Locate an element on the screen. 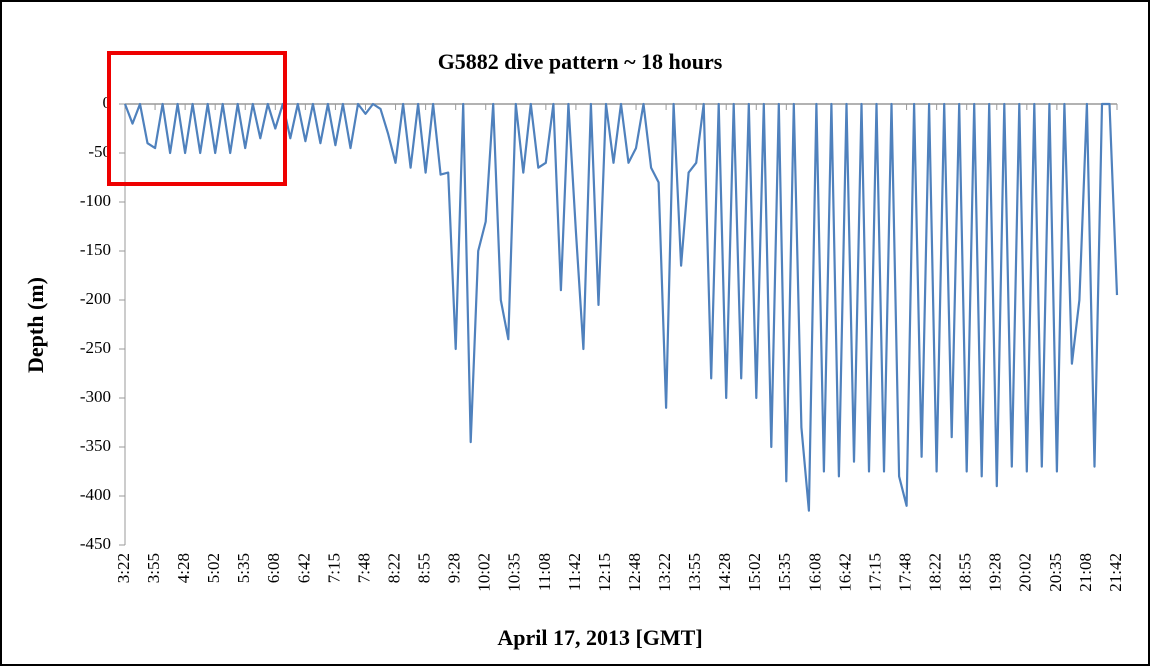 The width and height of the screenshot is (1150, 666). x-tick-label: 20:35 is located at coordinates (1055, 572).